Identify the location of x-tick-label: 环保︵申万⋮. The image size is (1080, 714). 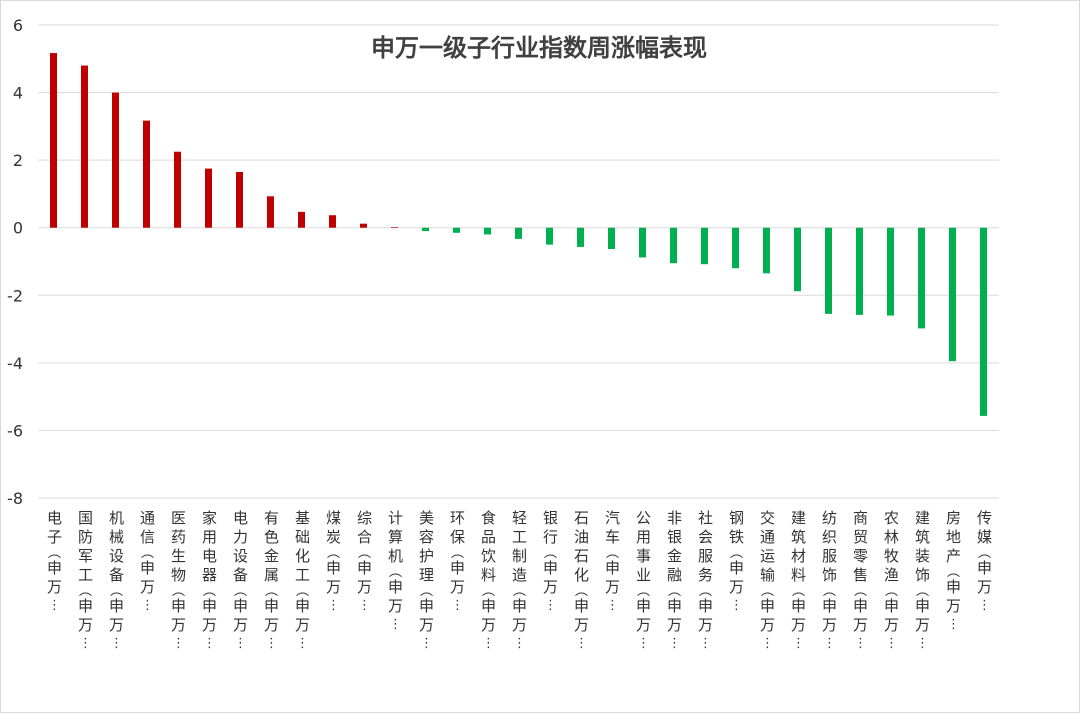
(457, 561).